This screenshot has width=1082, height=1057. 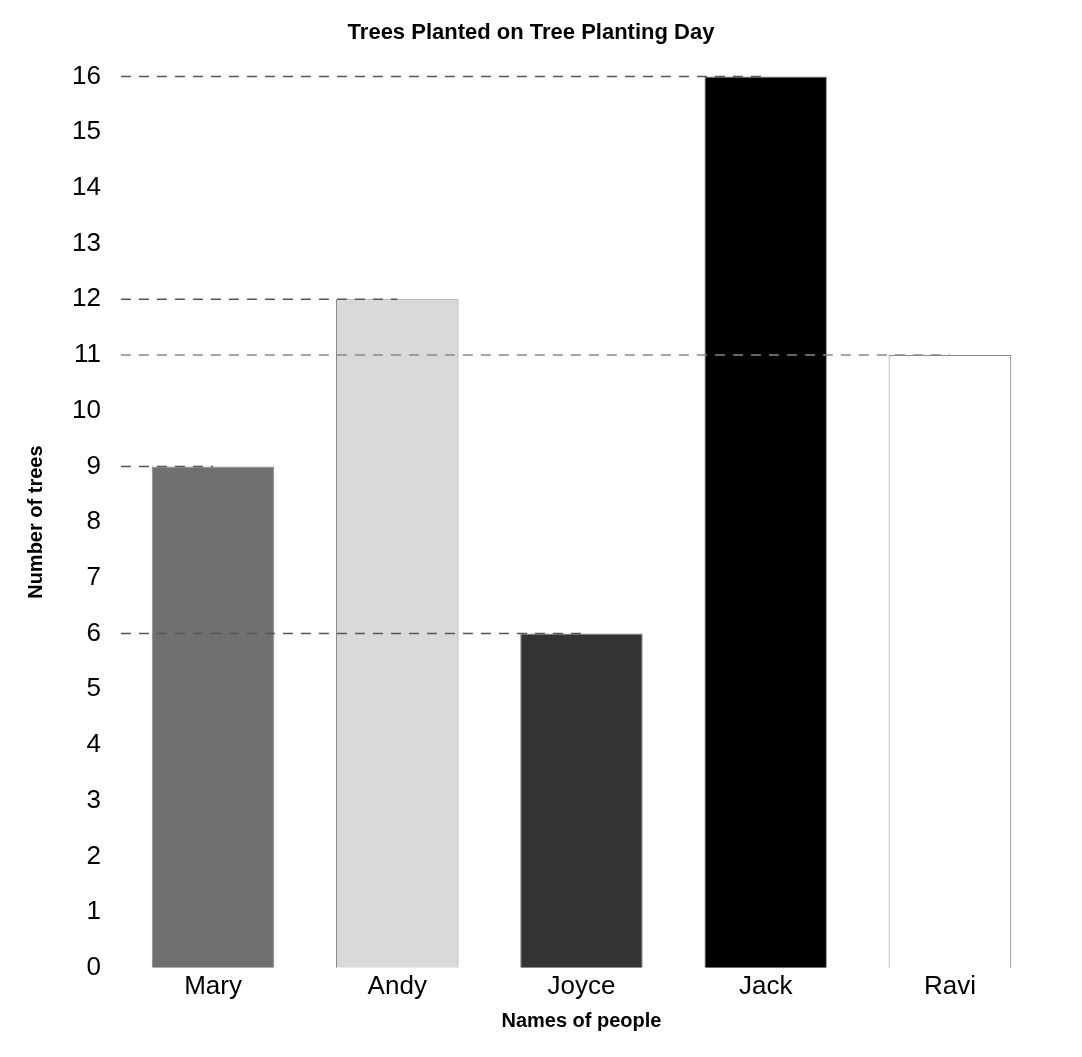 What do you see at coordinates (93, 743) in the screenshot?
I see `y-tick-label: 4` at bounding box center [93, 743].